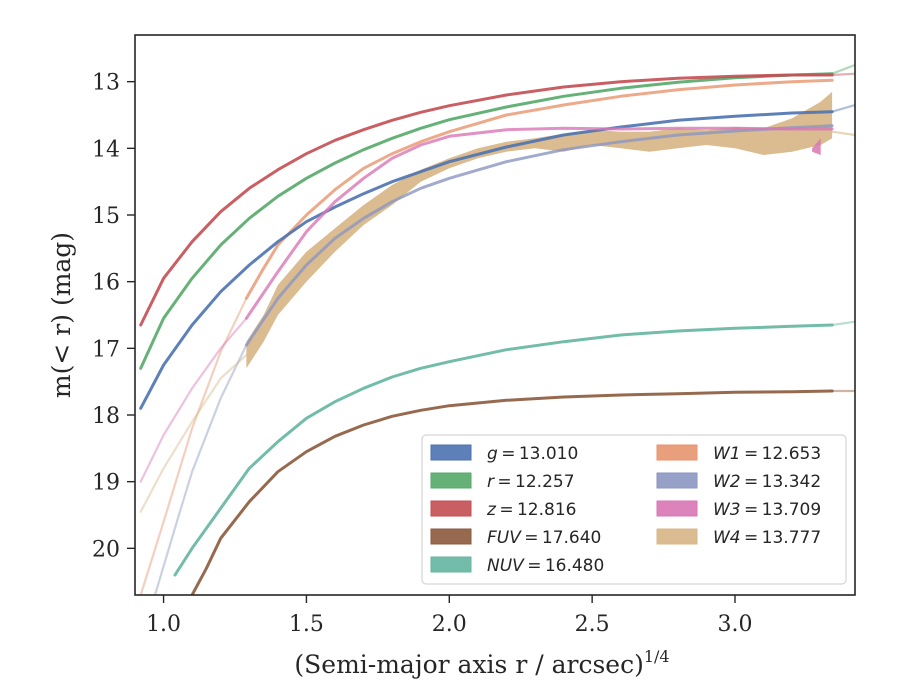 The image size is (900, 700). What do you see at coordinates (816, 146) in the screenshot?
I see `series-w3-band` at bounding box center [816, 146].